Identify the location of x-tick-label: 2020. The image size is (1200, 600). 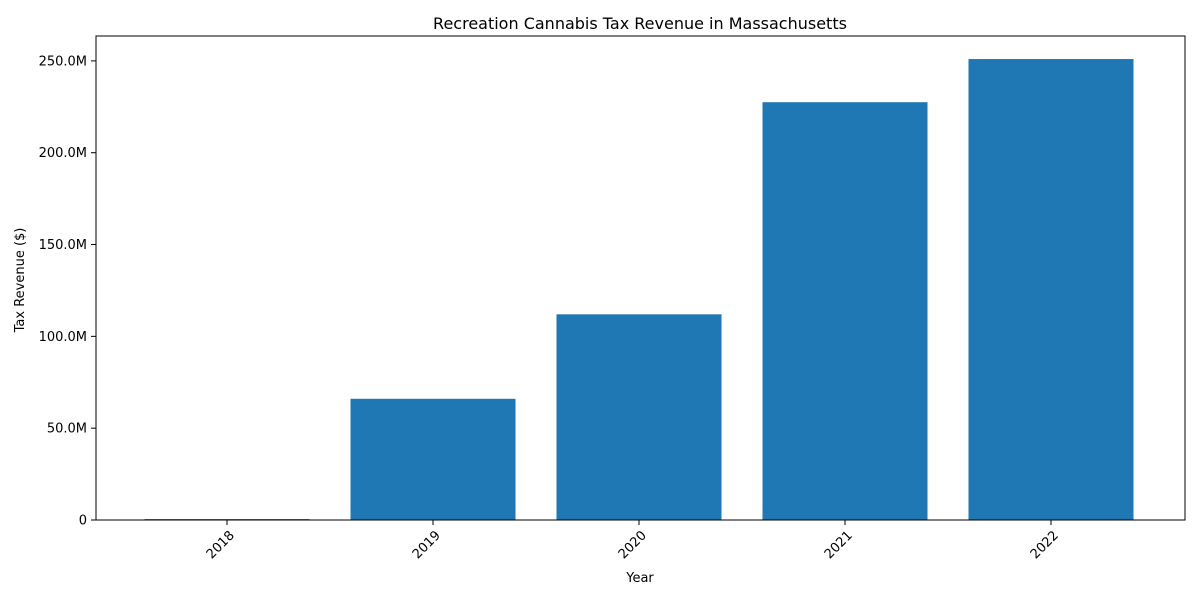
(633, 545).